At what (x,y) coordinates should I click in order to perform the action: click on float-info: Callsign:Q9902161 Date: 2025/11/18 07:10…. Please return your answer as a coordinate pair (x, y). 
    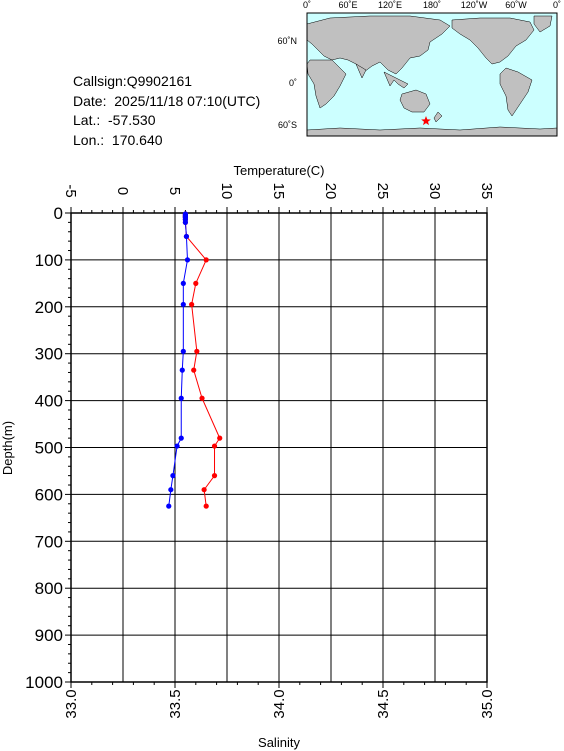
    Looking at the image, I should click on (166, 111).